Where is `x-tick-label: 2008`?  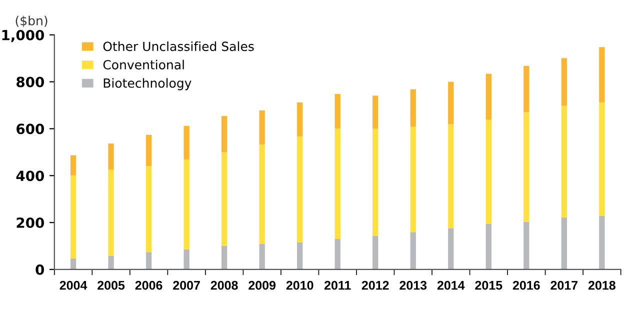 x-tick-label: 2008 is located at coordinates (224, 285).